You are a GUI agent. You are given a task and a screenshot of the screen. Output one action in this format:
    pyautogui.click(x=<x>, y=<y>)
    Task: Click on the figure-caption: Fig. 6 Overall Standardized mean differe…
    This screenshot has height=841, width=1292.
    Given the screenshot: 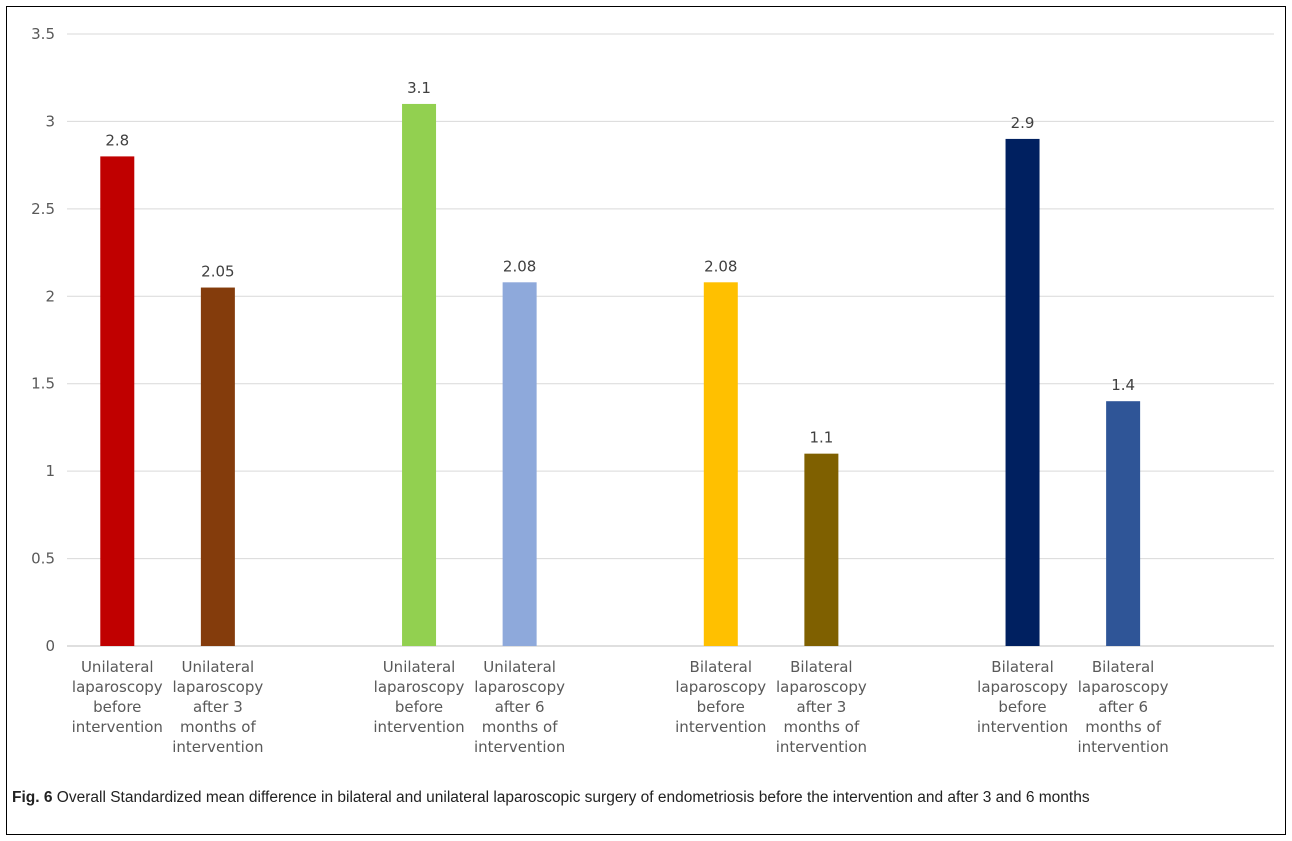 What is the action you would take?
    pyautogui.click(x=646, y=798)
    